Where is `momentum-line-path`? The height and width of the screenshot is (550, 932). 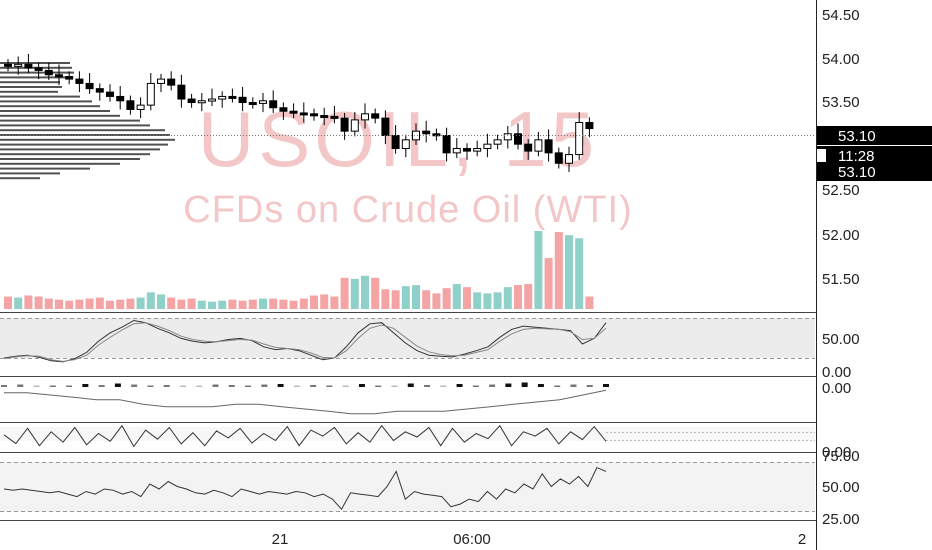
momentum-line-path is located at coordinates (305, 436).